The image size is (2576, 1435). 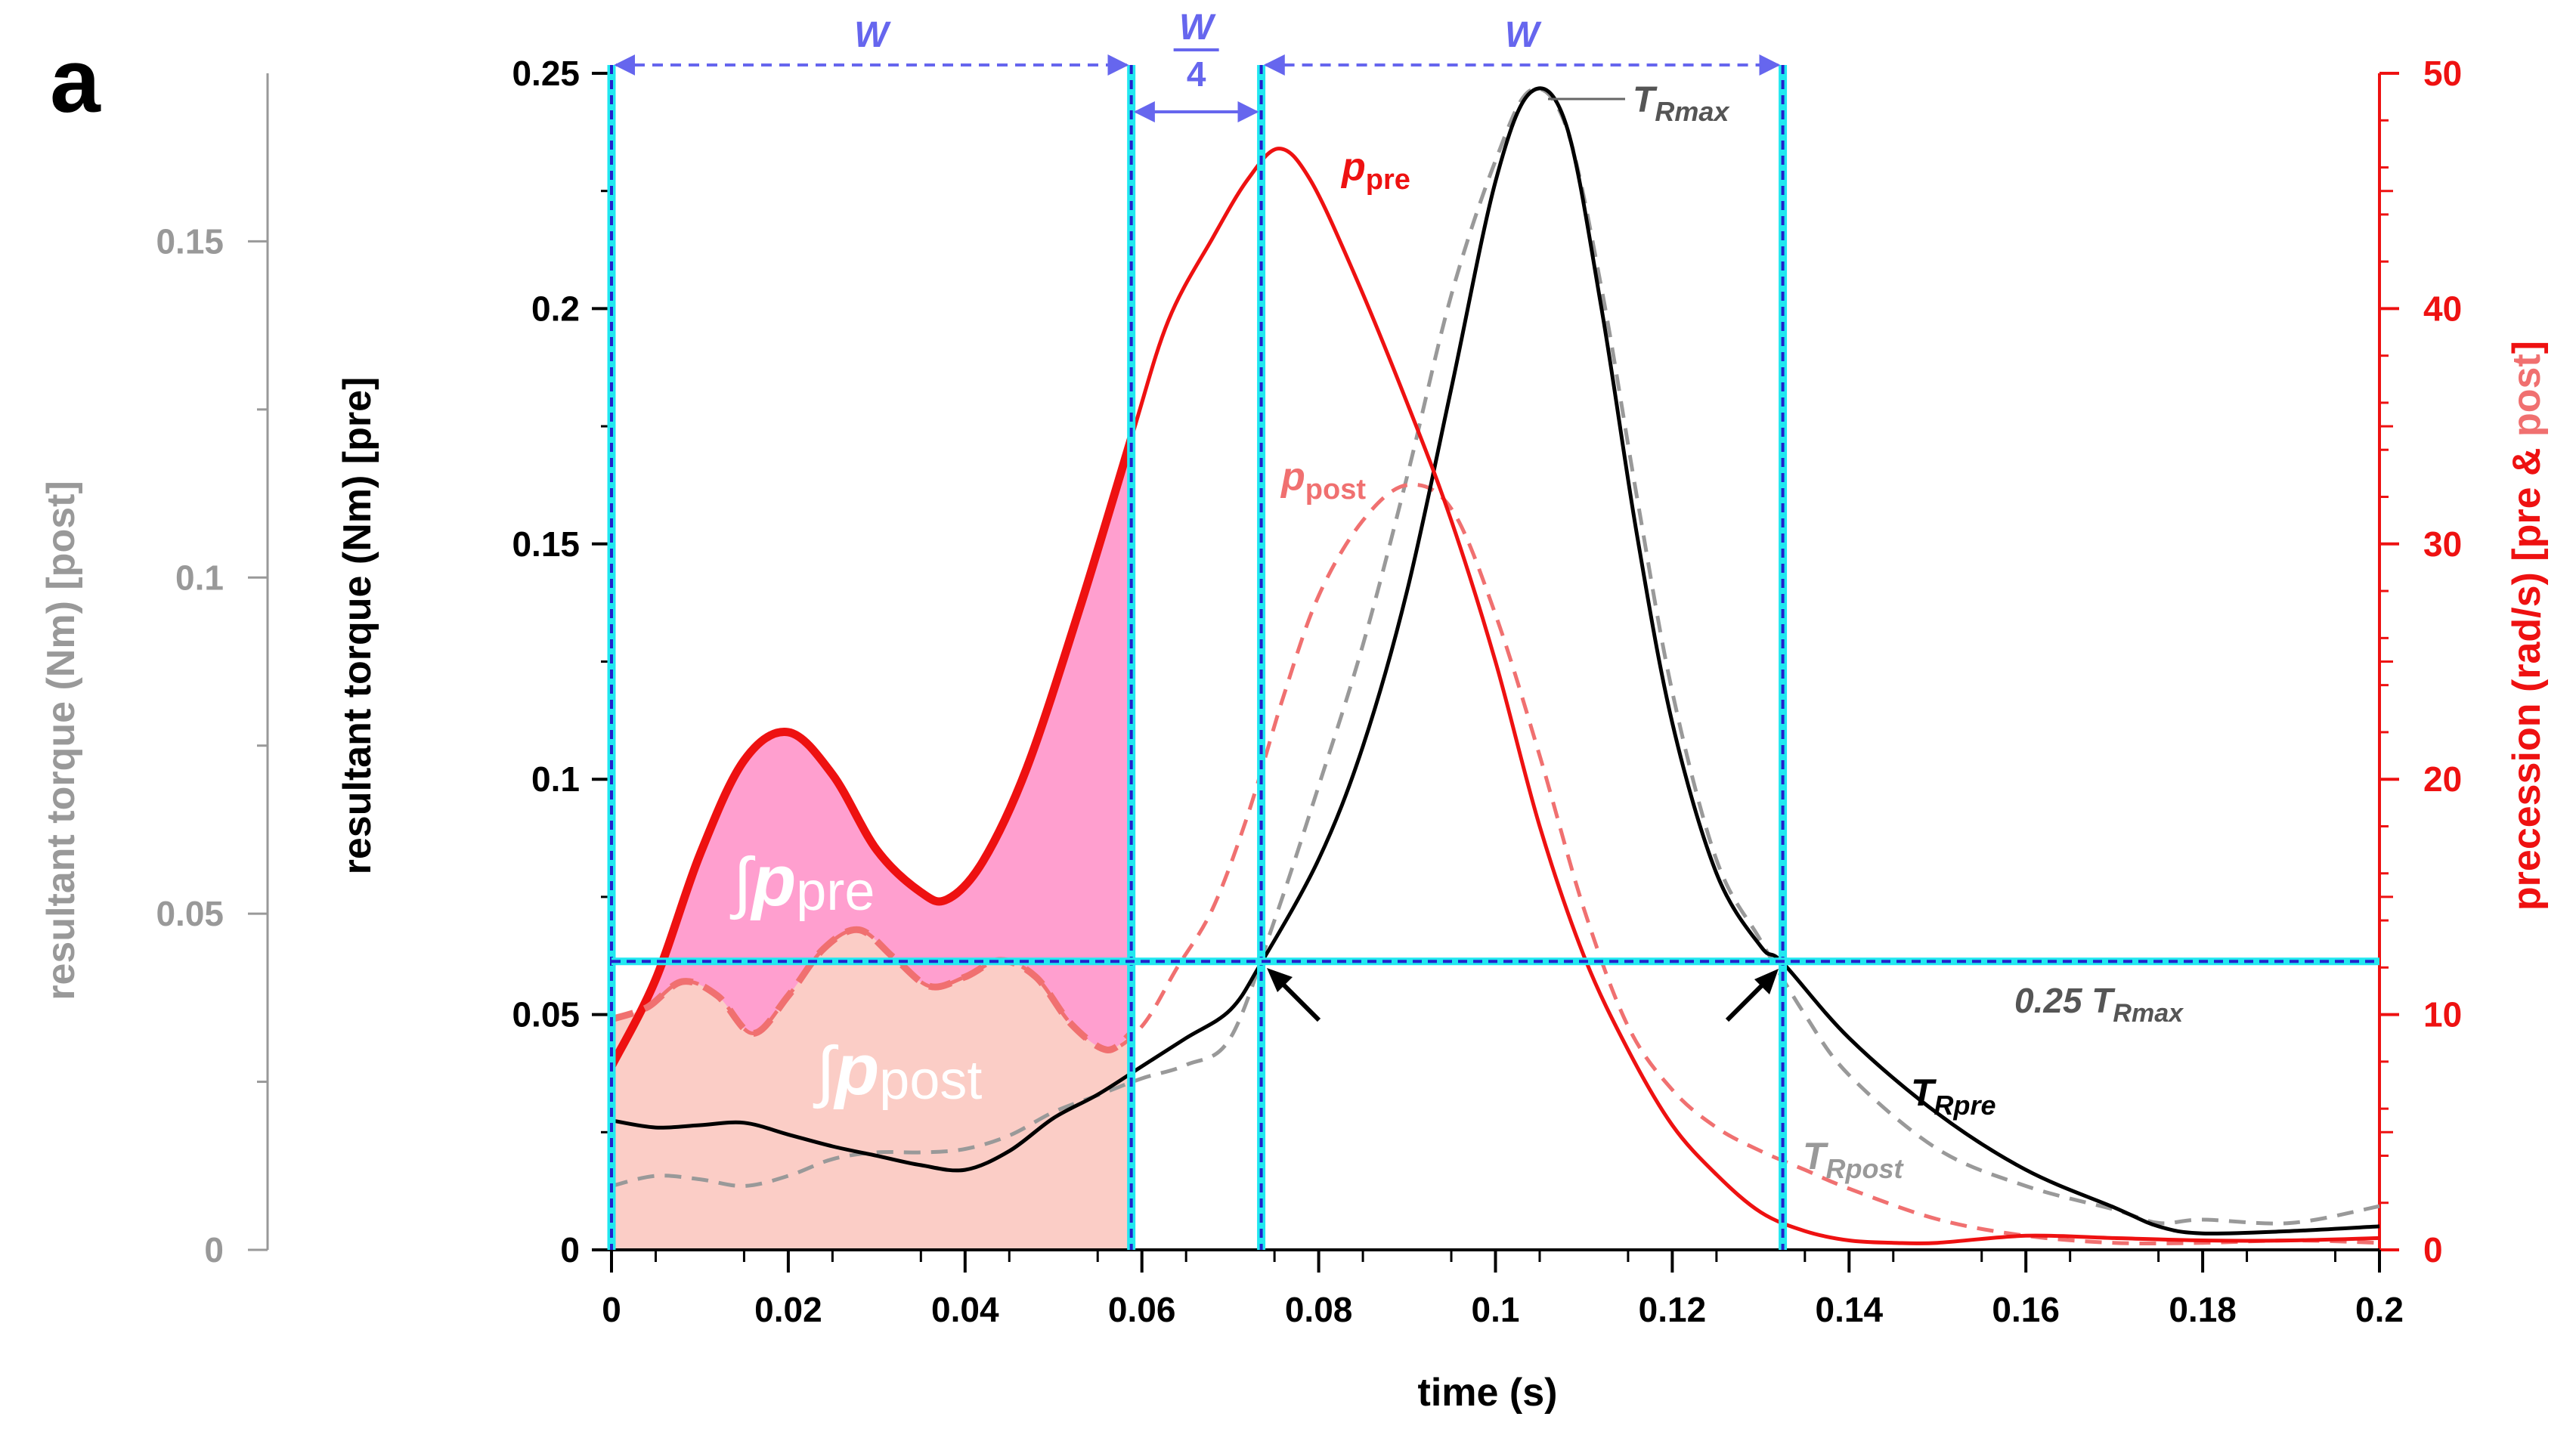 I want to click on x-axis-tick-label: 0.1, so click(x=1496, y=1310).